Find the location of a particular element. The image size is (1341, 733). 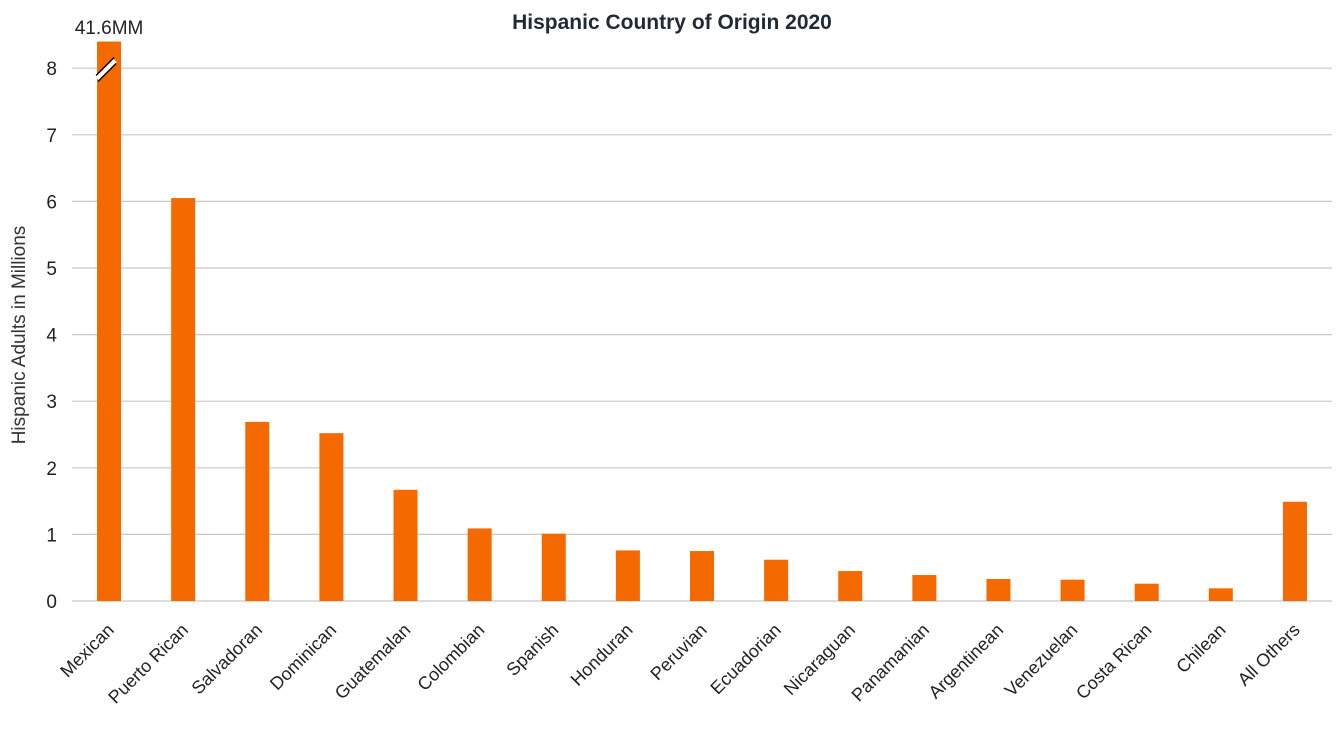

x-tick-label: Ecuadorian is located at coordinates (745, 659).